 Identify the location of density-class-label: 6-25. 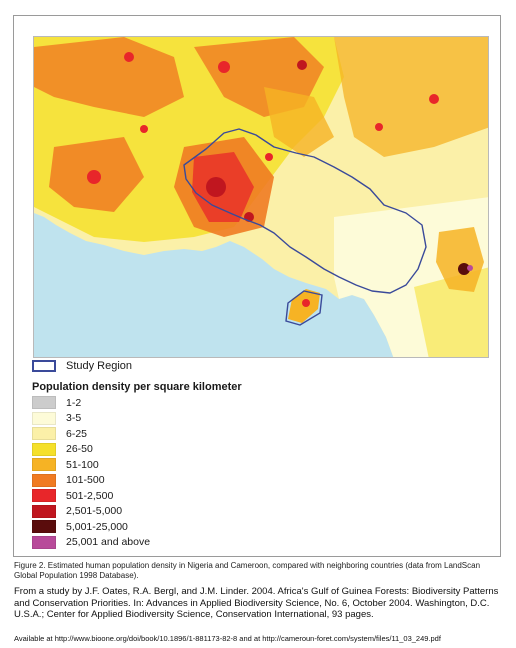
(77, 433).